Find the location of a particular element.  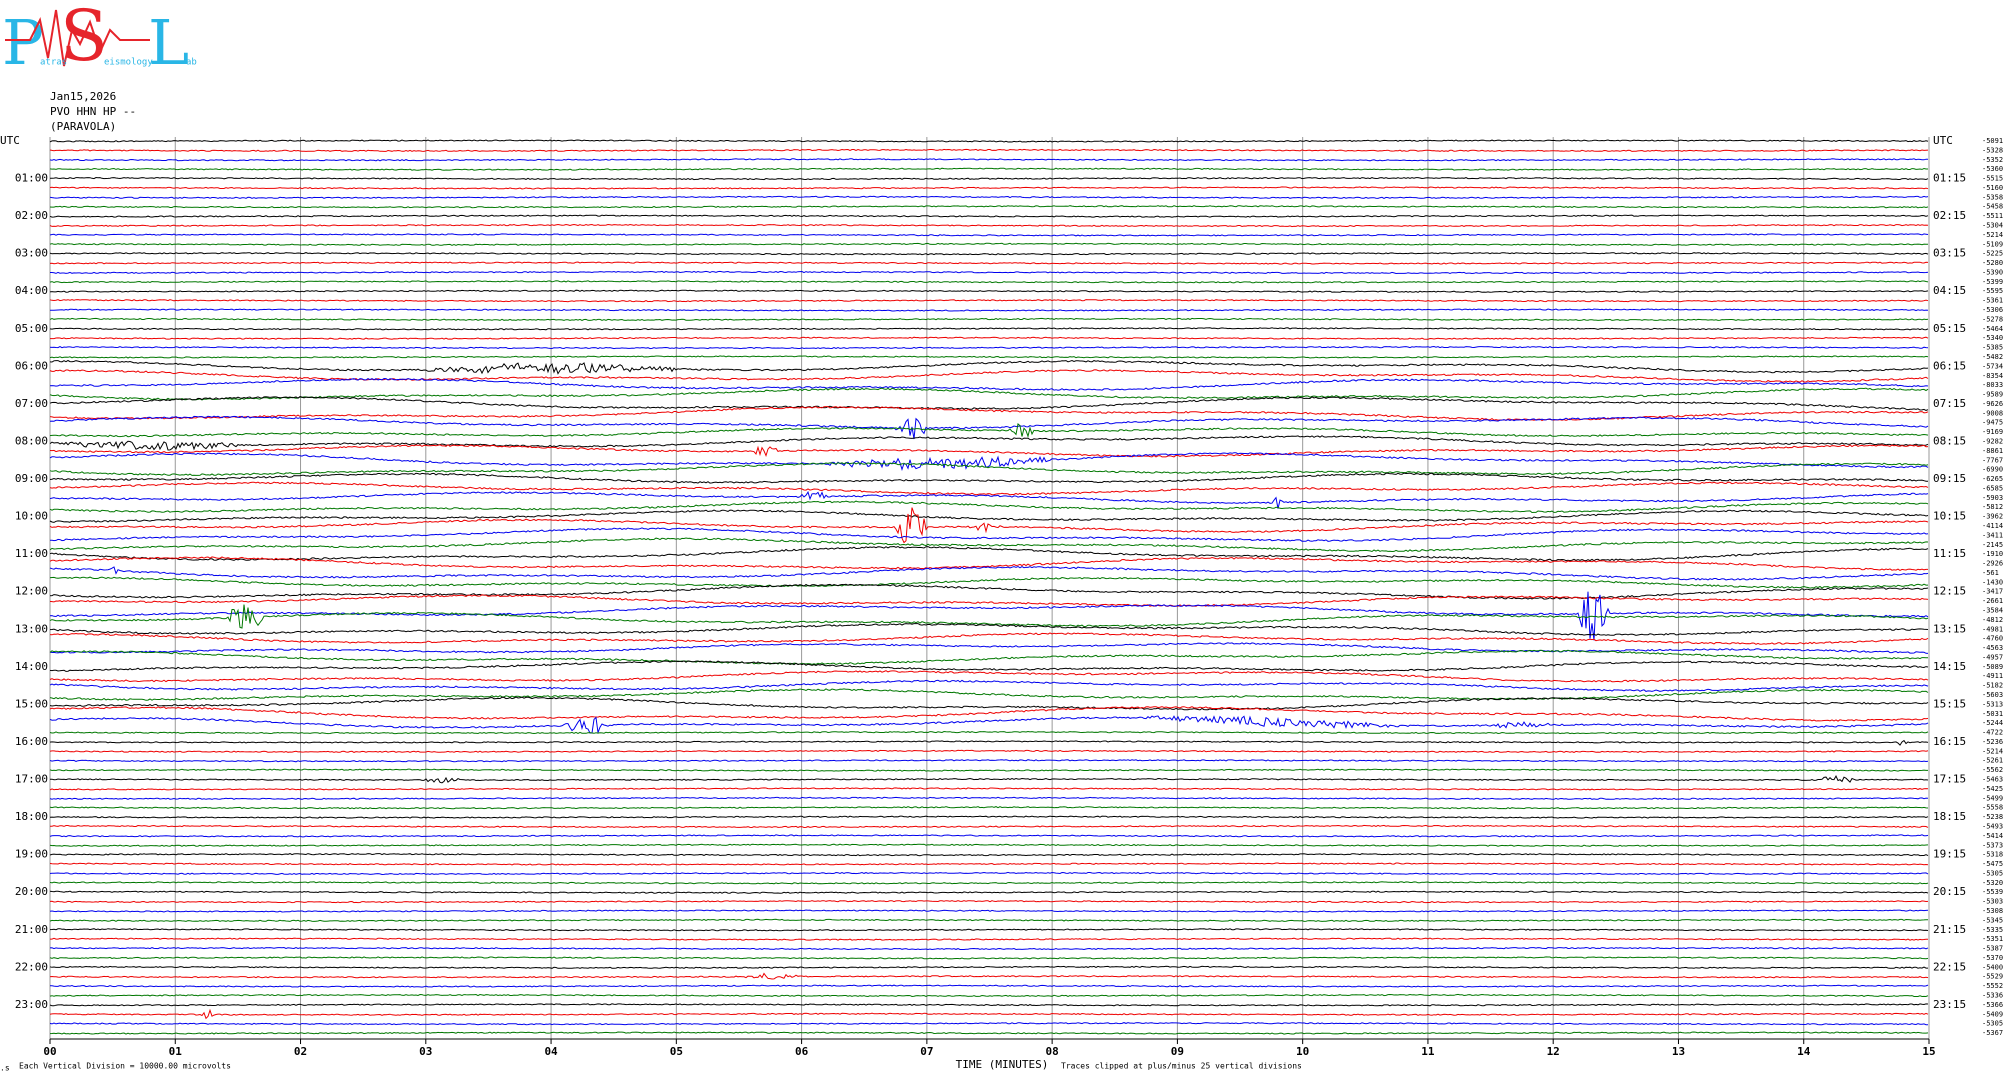

right-hour-label: 09:15 is located at coordinates (1949, 478).